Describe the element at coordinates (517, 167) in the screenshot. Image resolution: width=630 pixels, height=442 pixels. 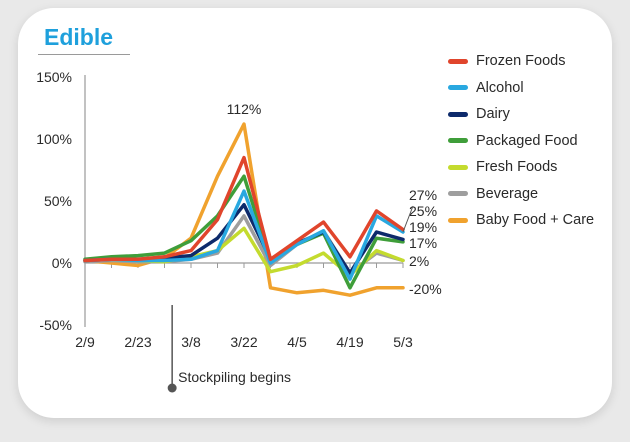
I see `legend-label: Fresh Foods` at that location.